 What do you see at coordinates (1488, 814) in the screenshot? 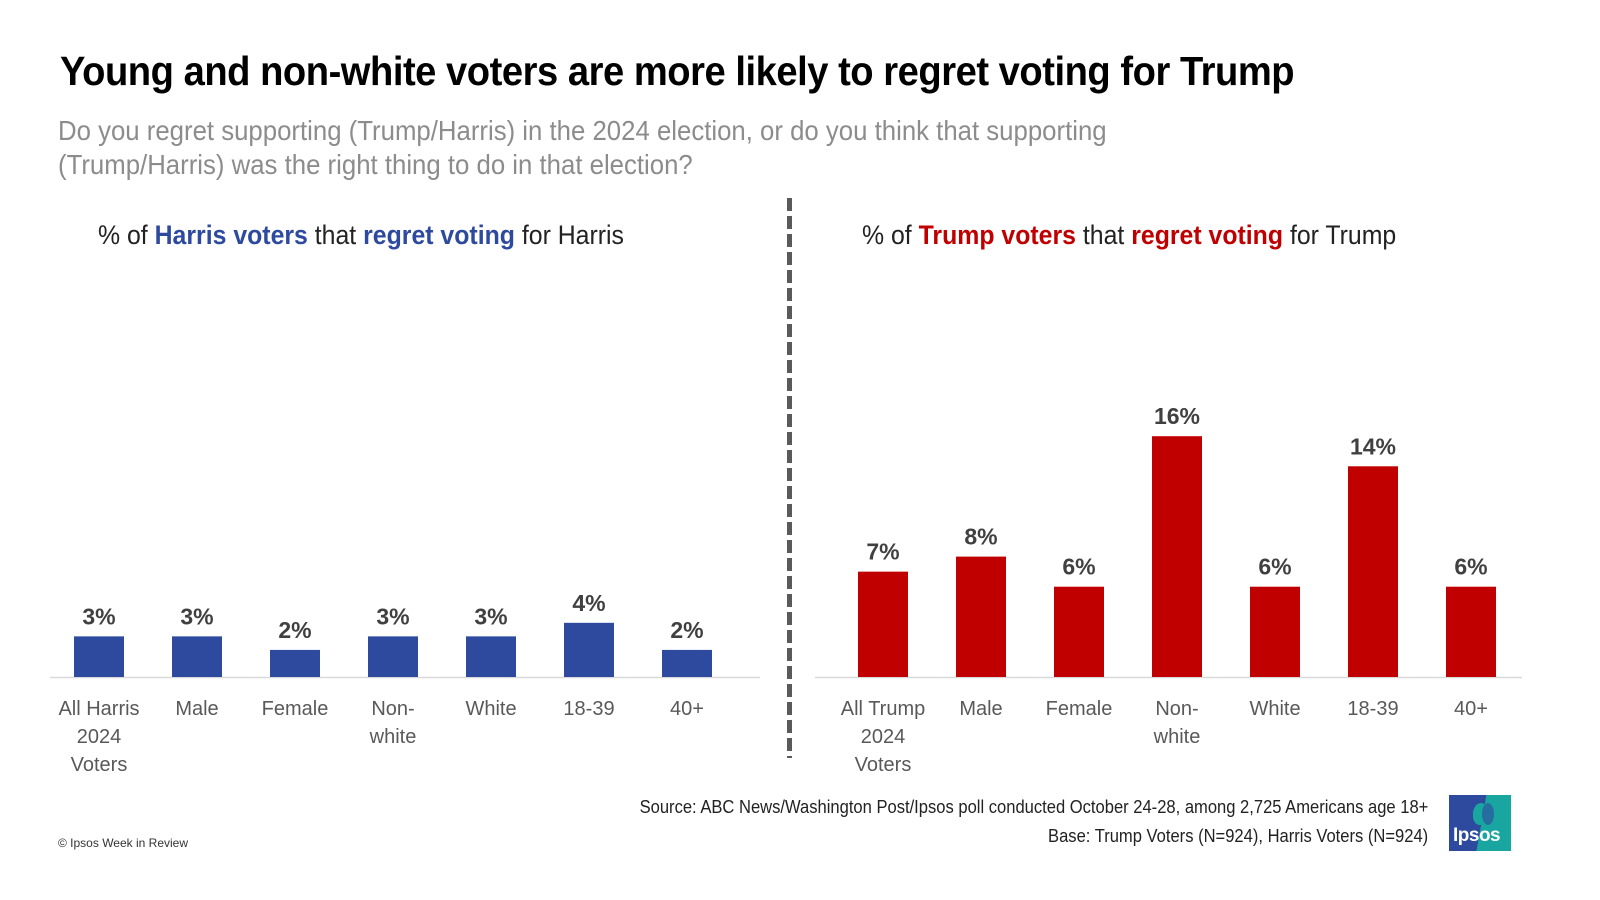
I see `logo-profile-icon` at bounding box center [1488, 814].